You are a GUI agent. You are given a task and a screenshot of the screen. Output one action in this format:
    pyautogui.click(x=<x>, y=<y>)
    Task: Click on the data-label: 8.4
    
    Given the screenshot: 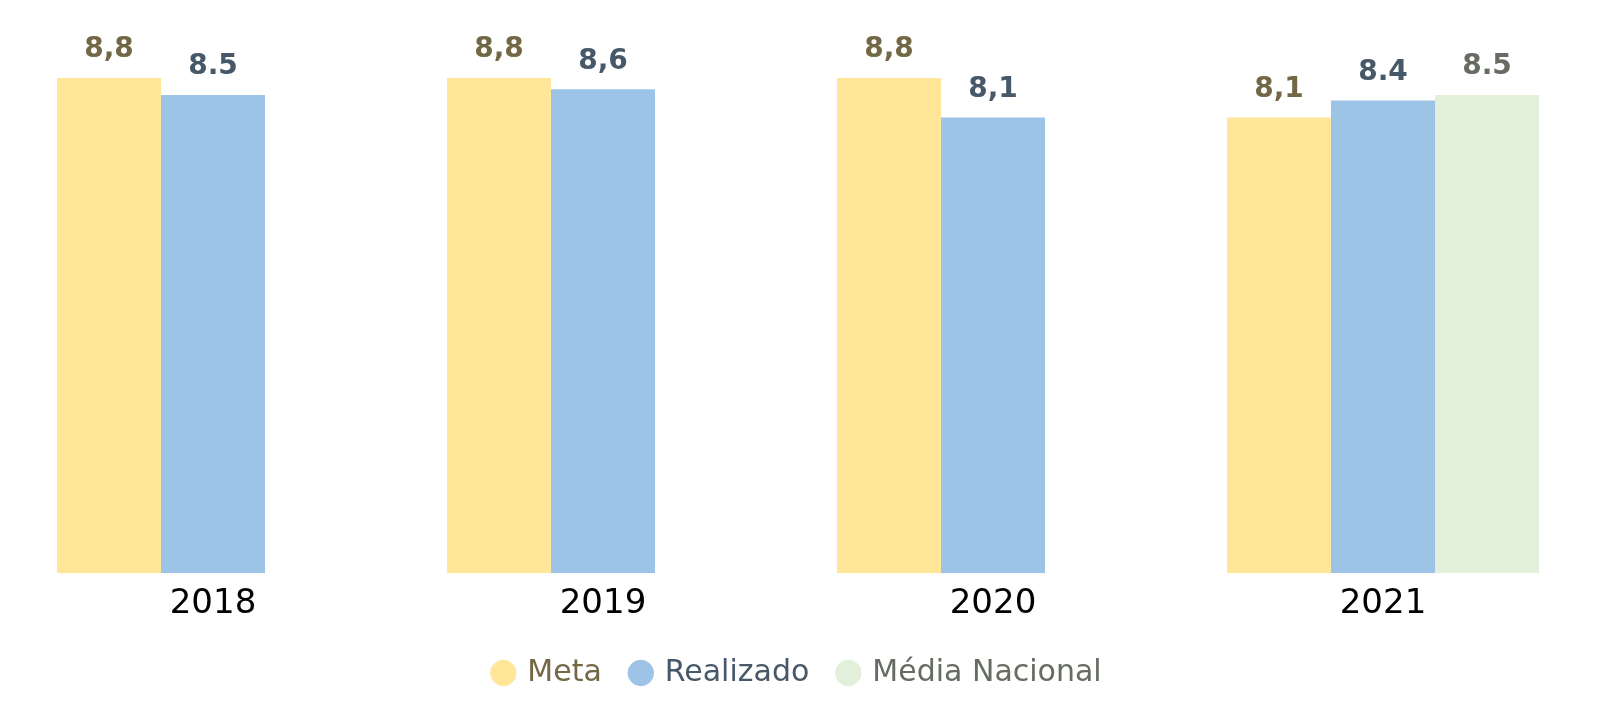 What is the action you would take?
    pyautogui.click(x=1383, y=70)
    